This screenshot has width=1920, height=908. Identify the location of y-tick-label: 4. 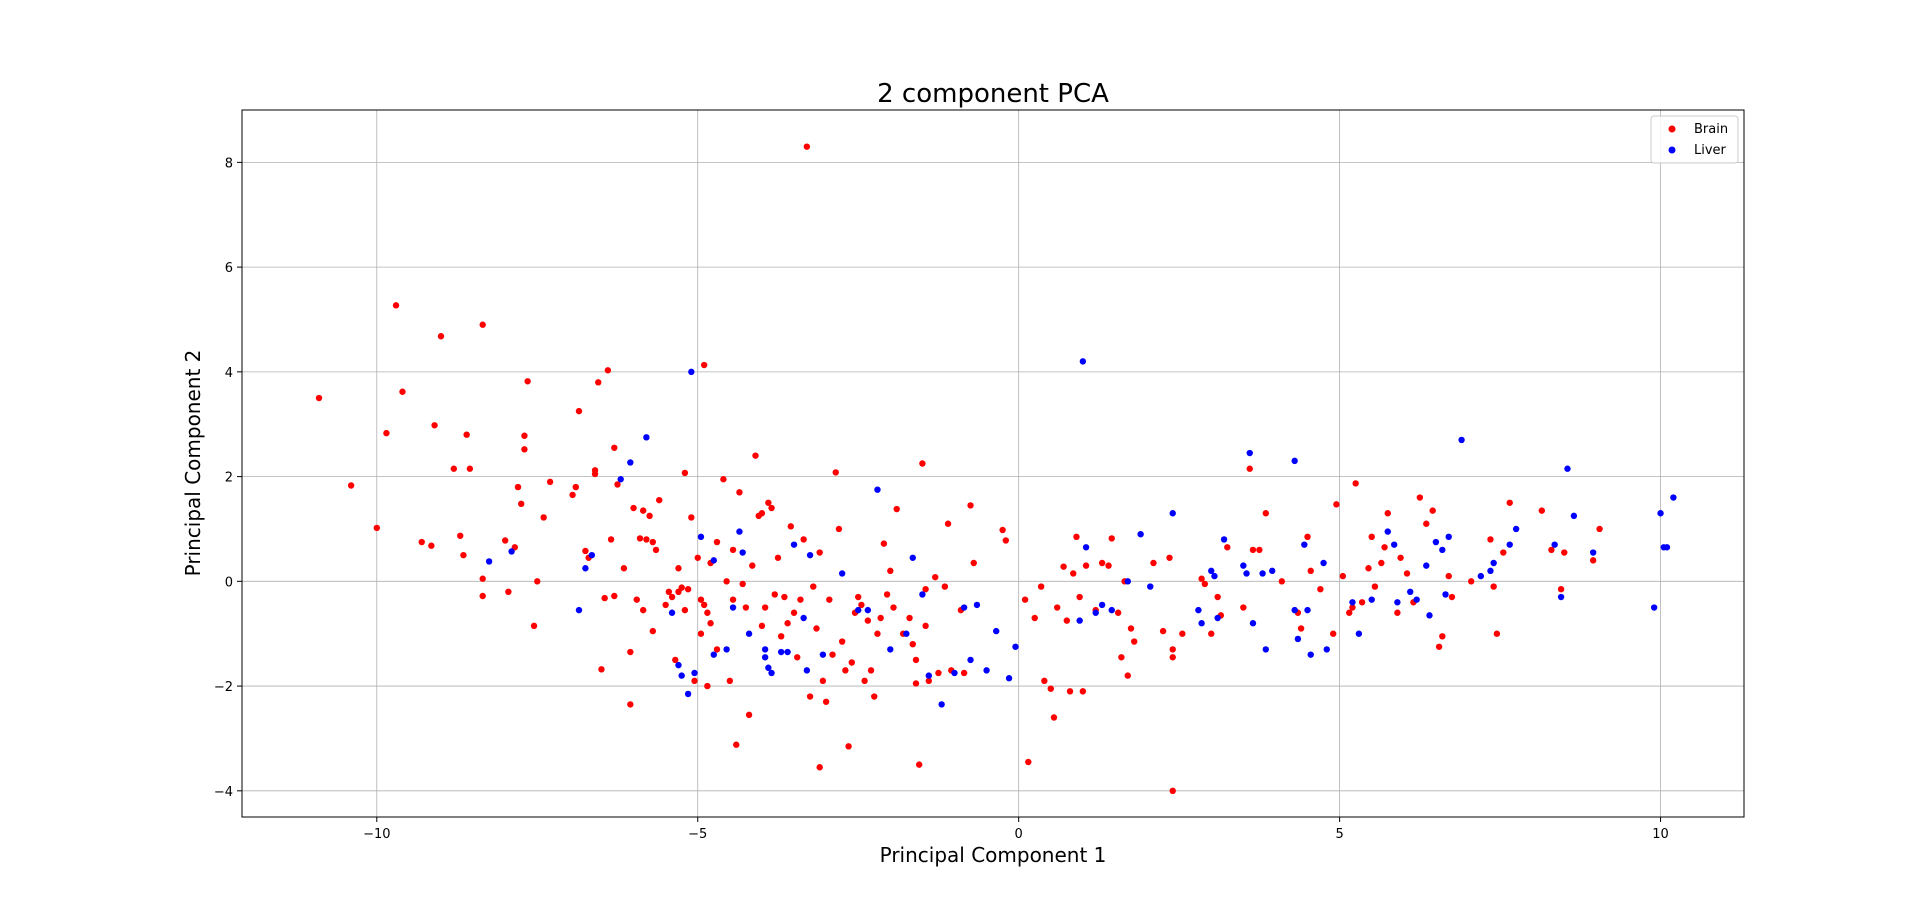
(229, 373).